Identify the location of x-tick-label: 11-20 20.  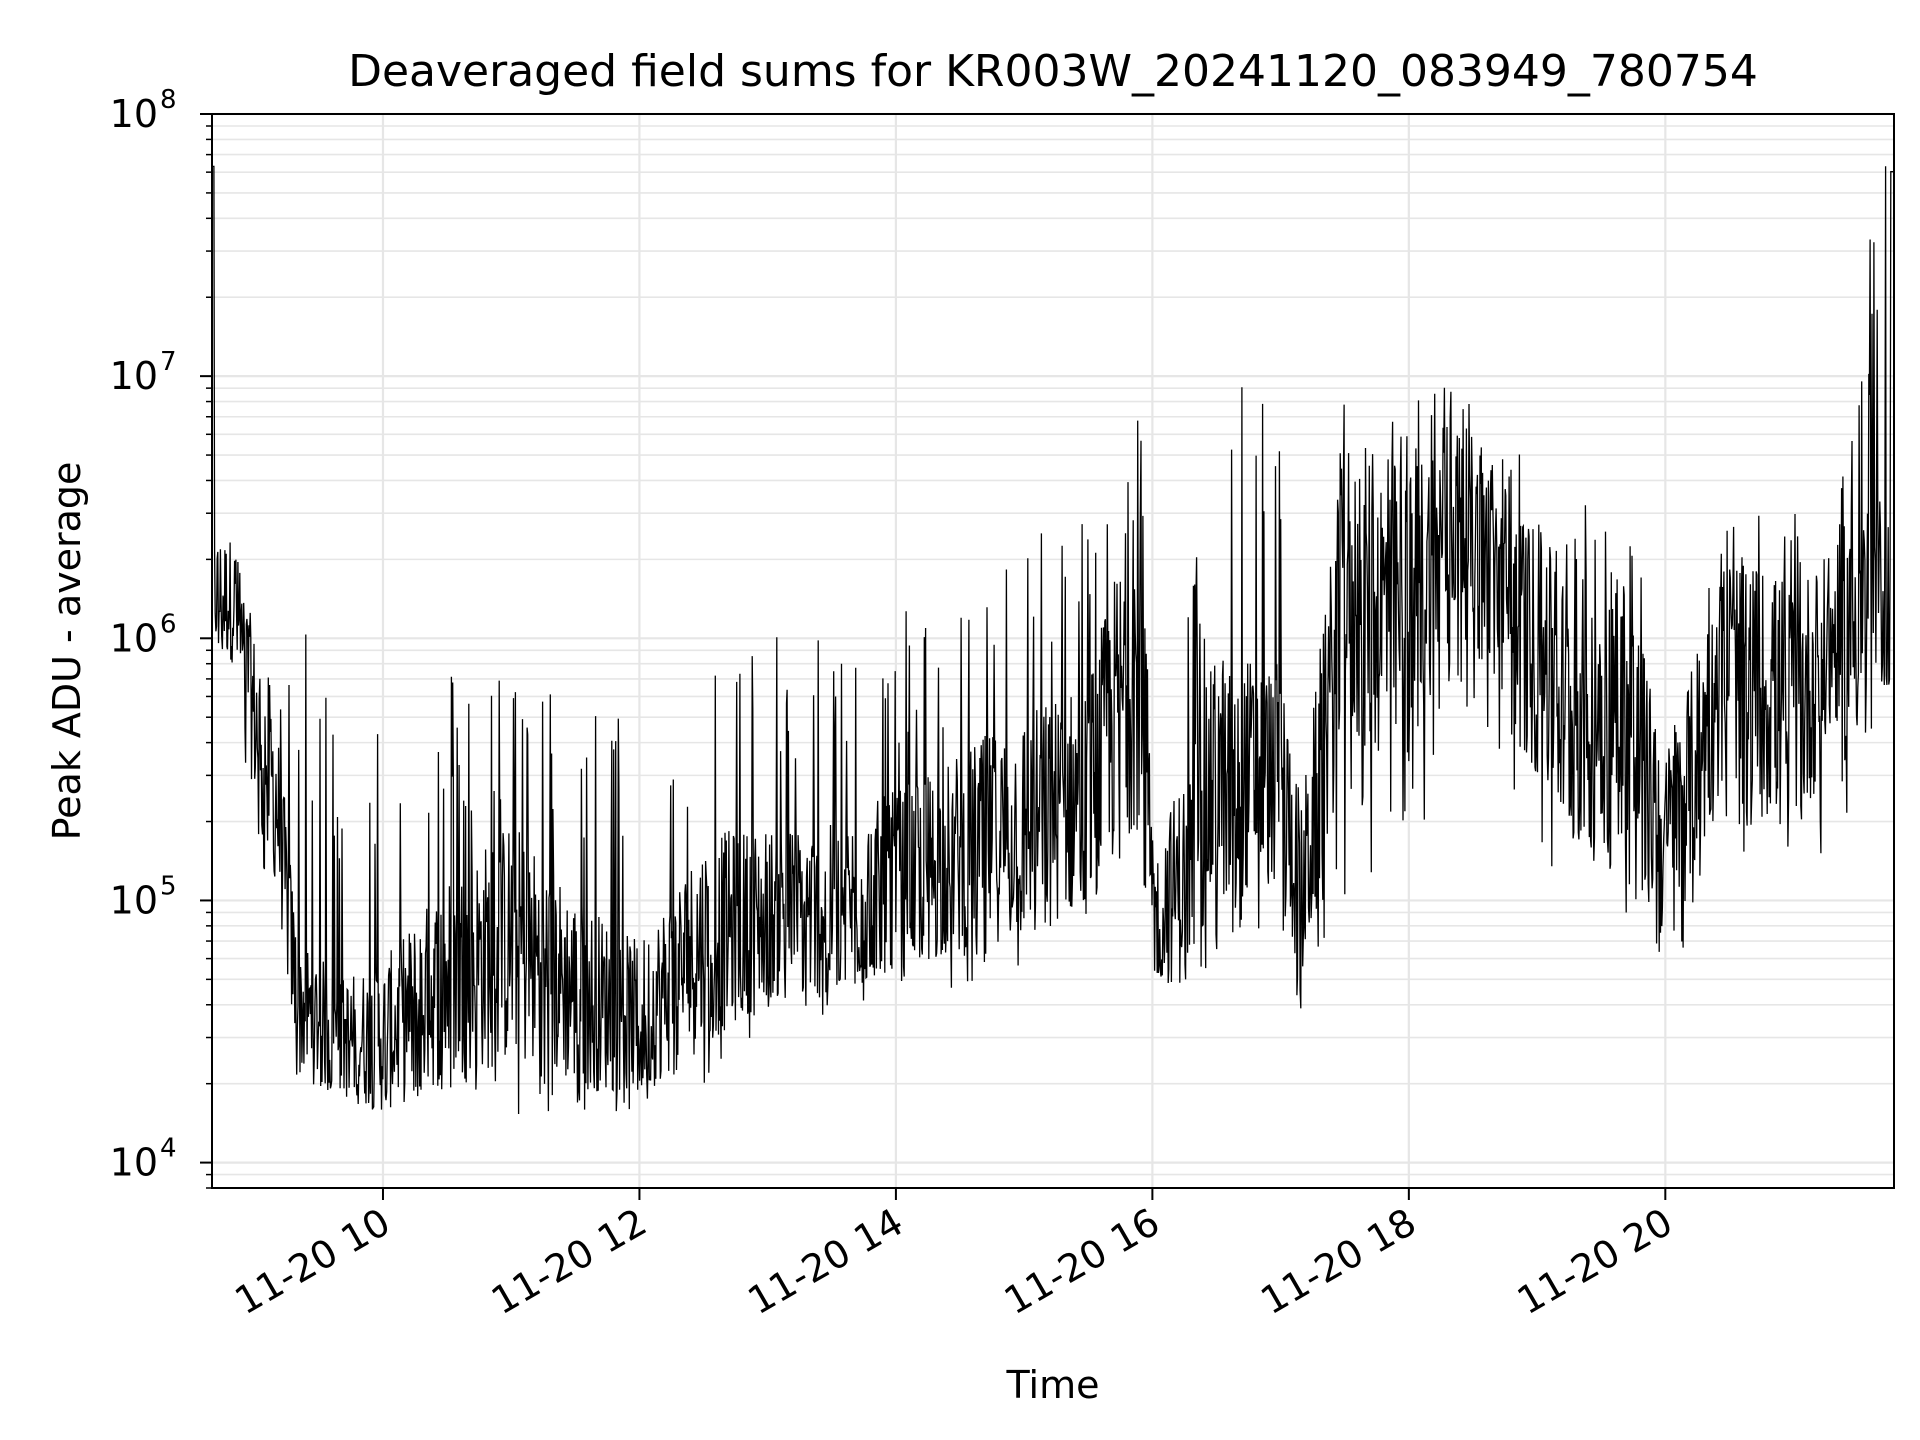
(1595, 1262).